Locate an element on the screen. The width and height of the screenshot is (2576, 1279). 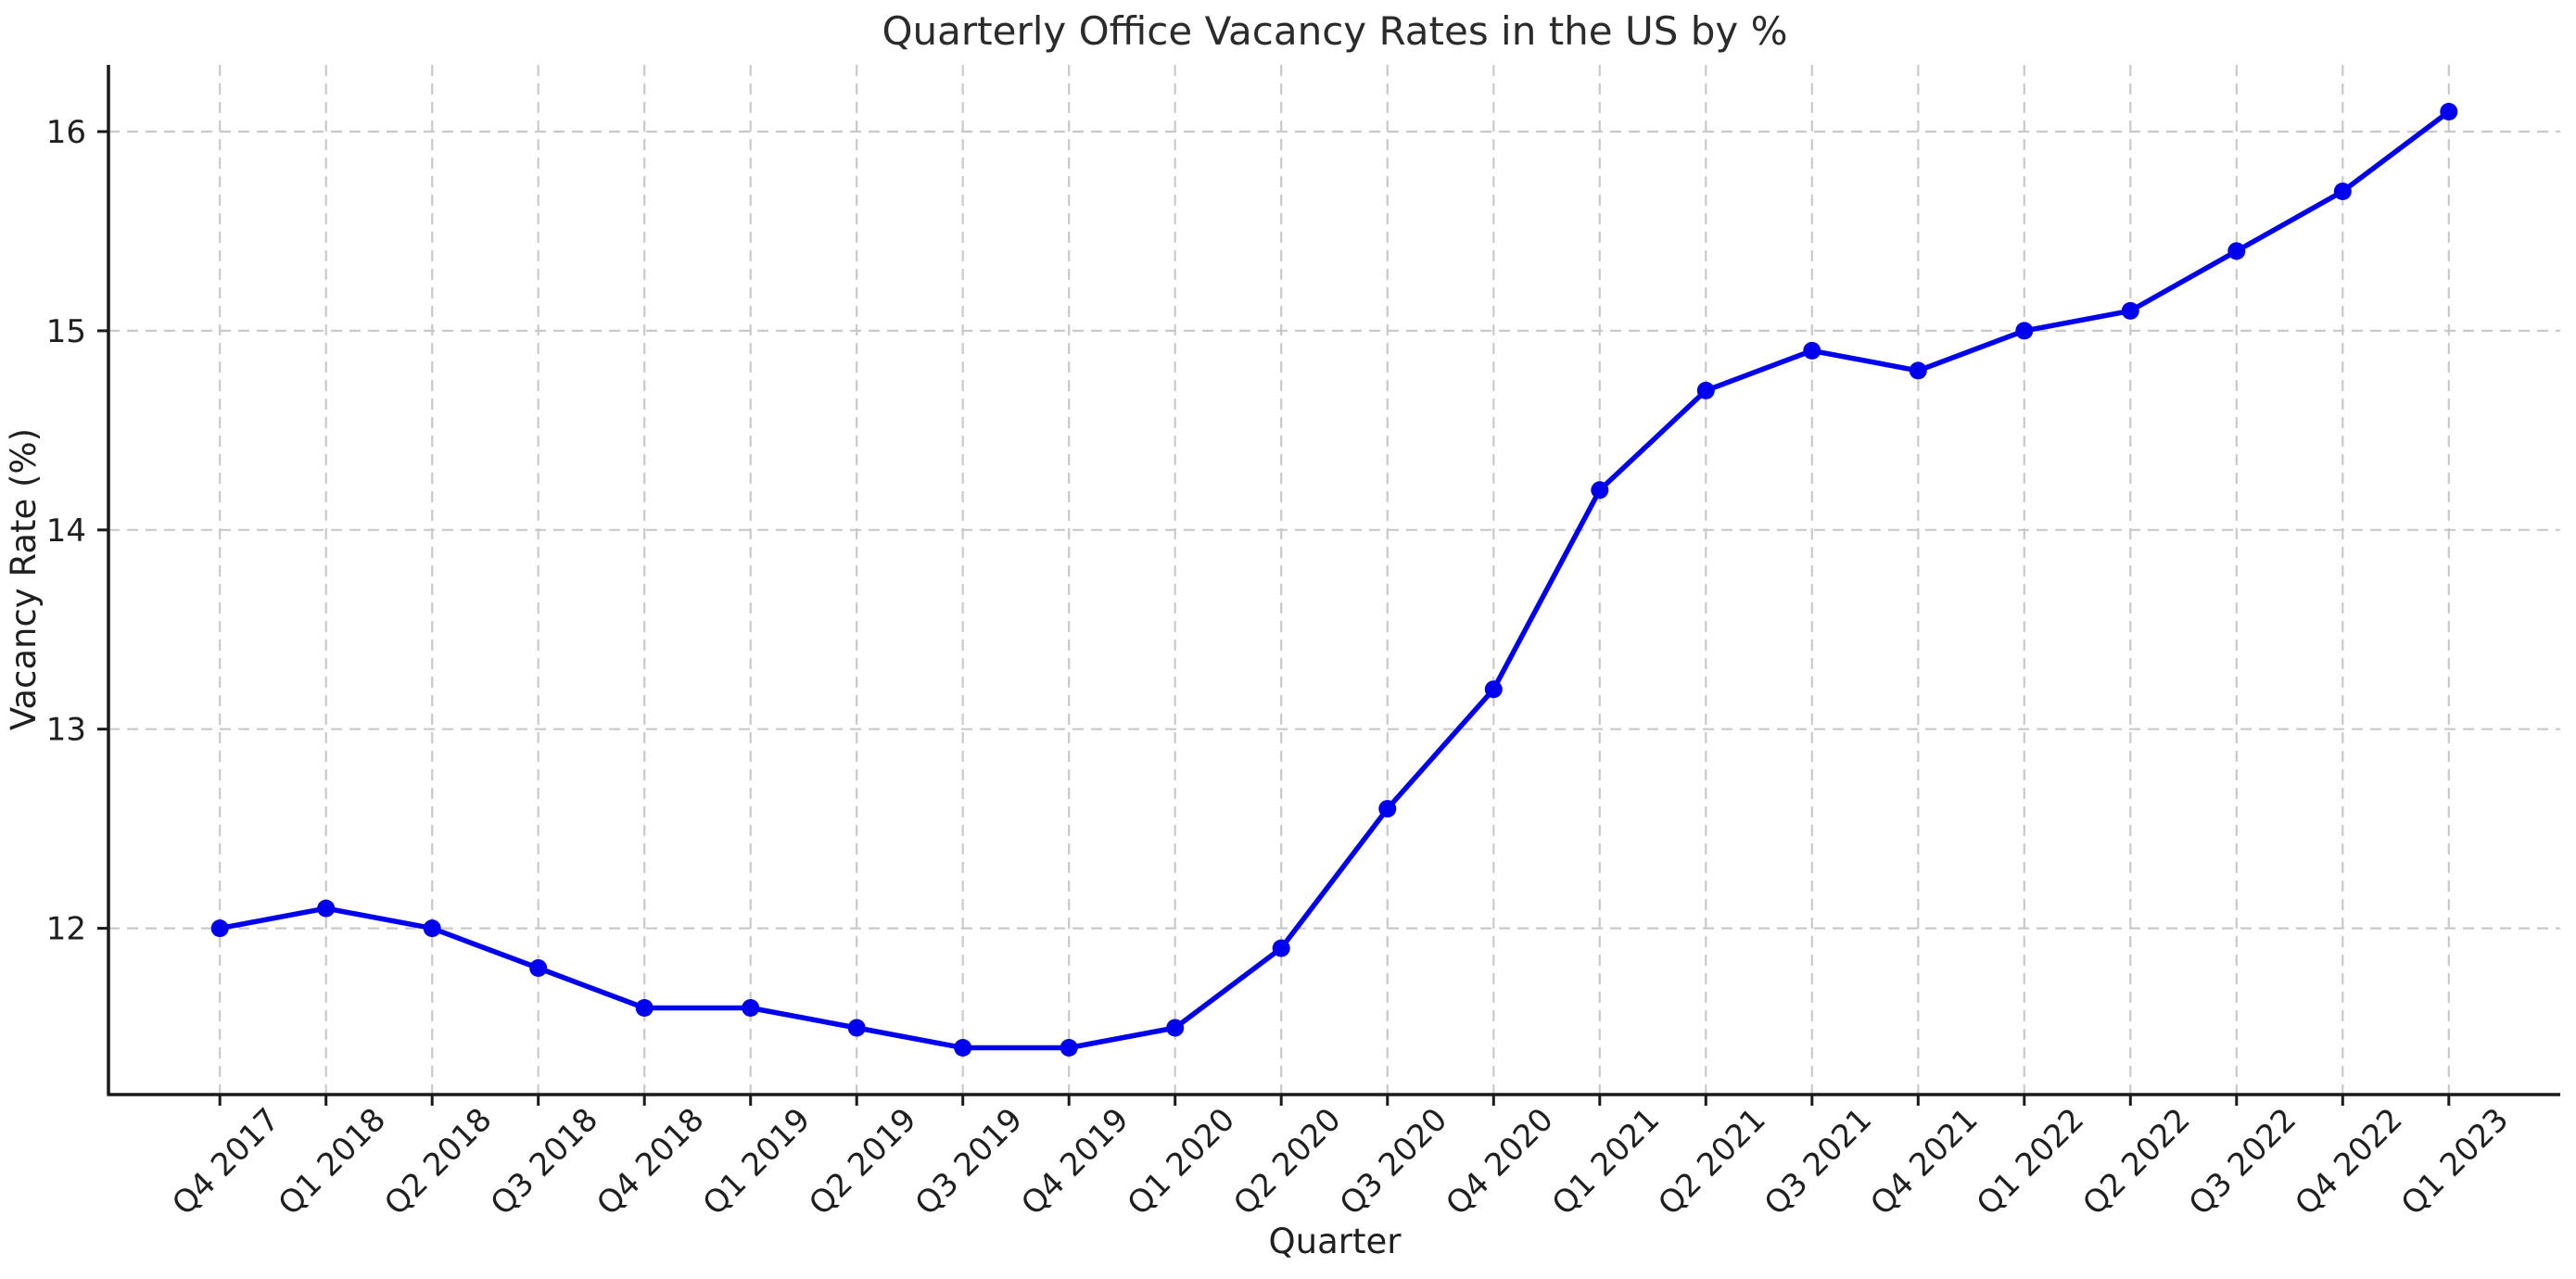
x-axis-label: Quarter is located at coordinates (1335, 1241).